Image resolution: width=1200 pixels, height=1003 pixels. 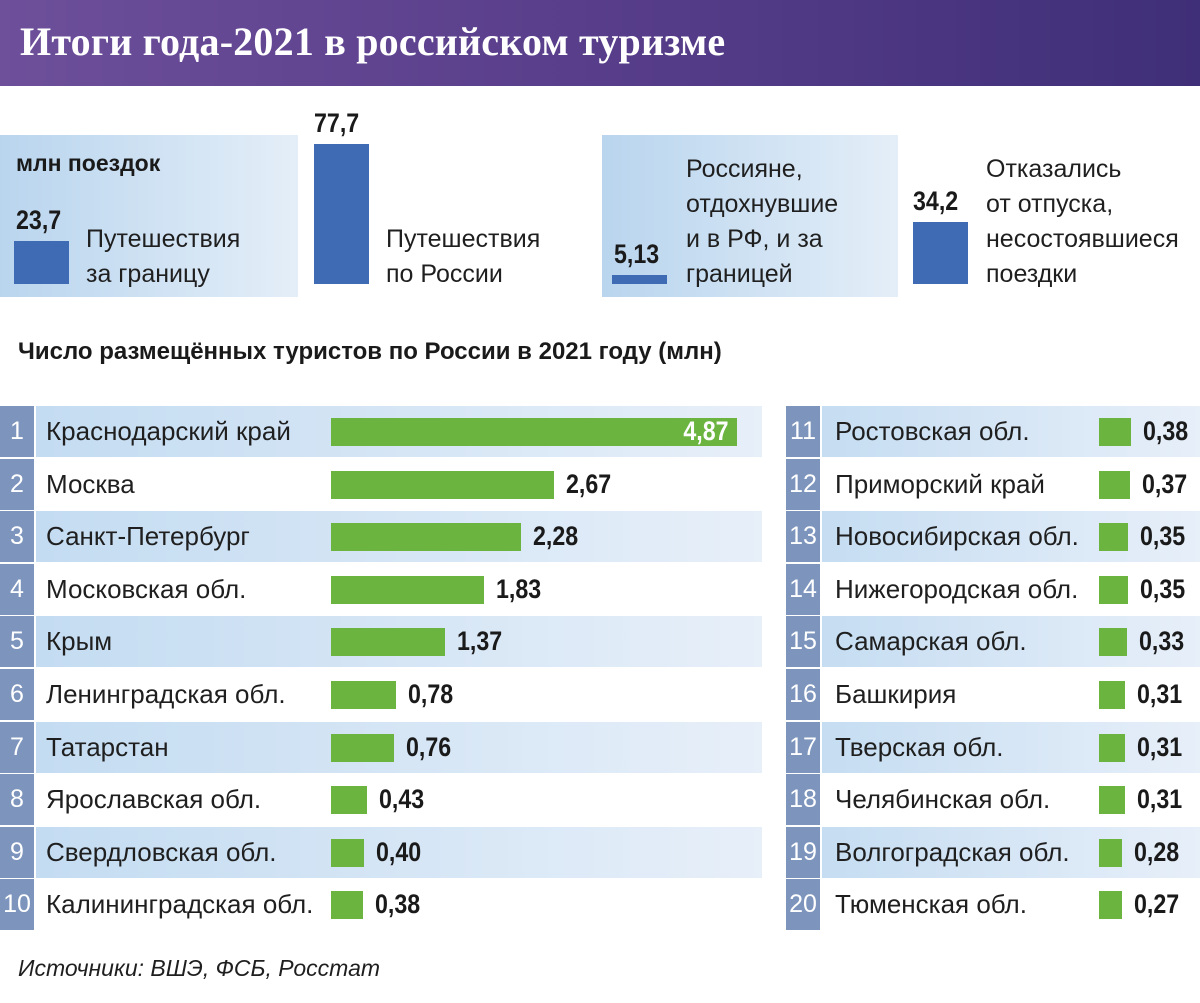 What do you see at coordinates (556, 536) in the screenshot?
I see `ranking-value: 2,28` at bounding box center [556, 536].